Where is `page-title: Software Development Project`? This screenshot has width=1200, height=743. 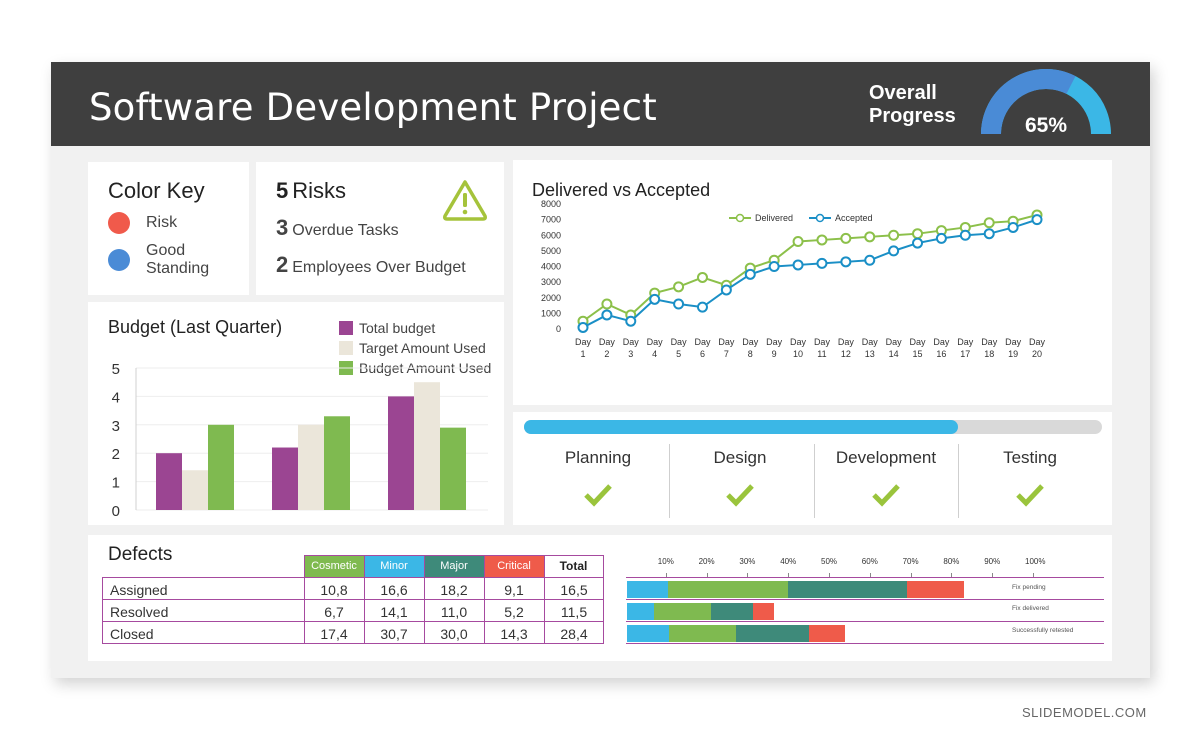
page-title: Software Development Project is located at coordinates (373, 107).